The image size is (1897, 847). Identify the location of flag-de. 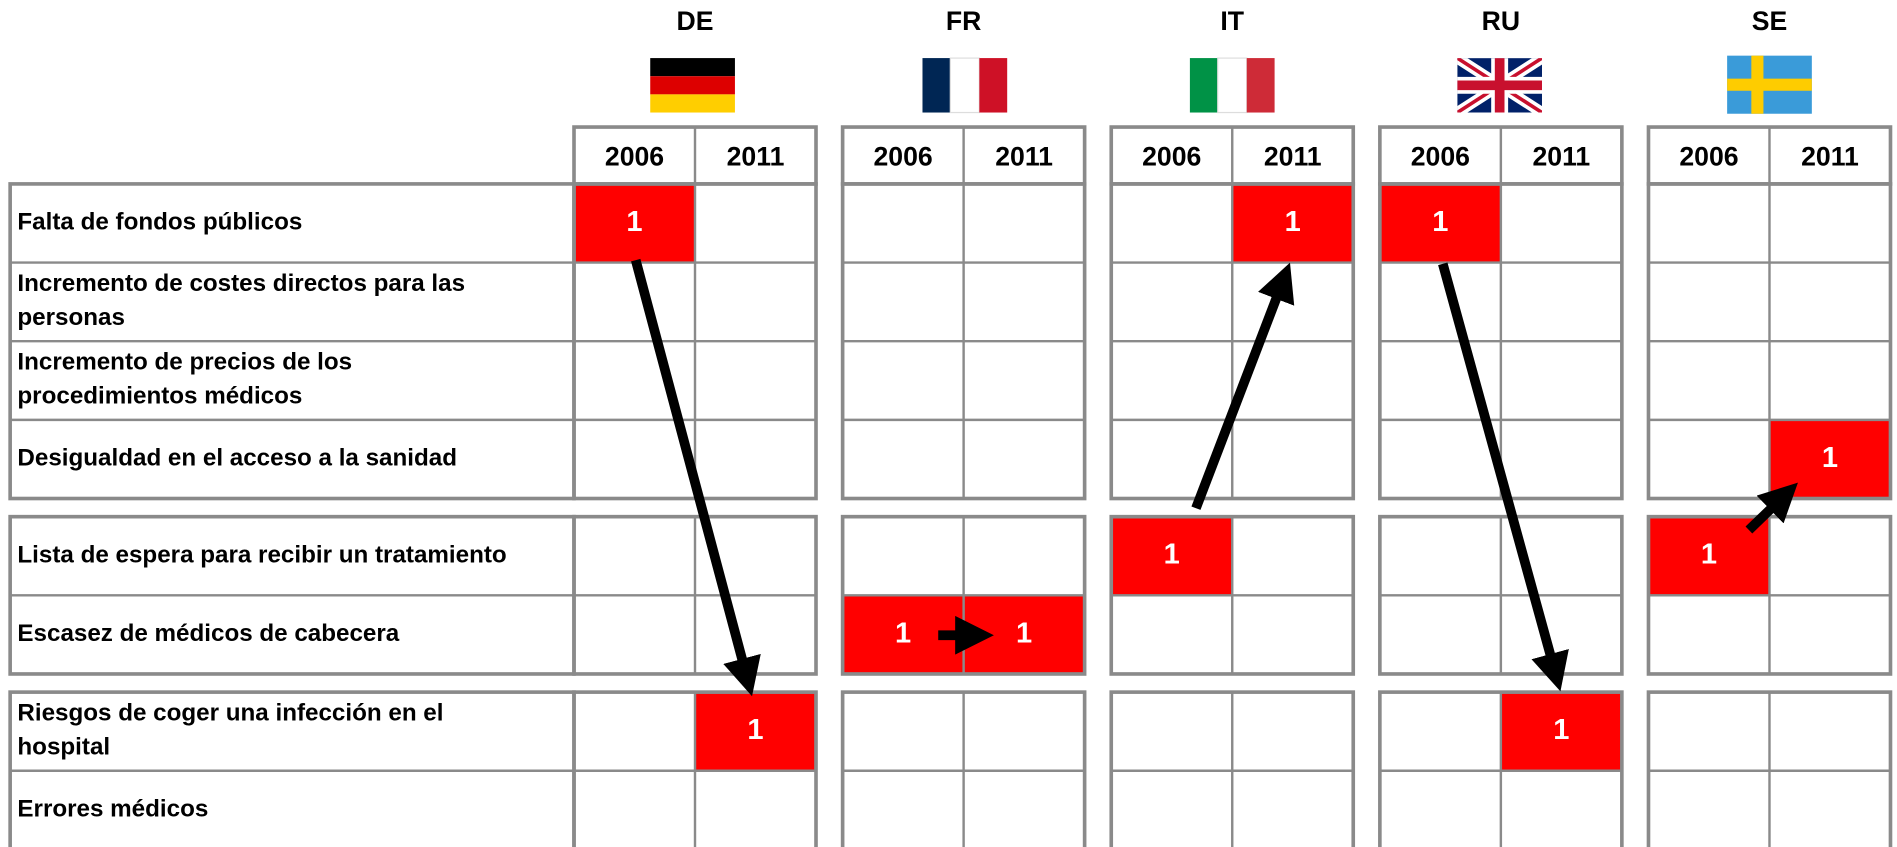
(692, 85).